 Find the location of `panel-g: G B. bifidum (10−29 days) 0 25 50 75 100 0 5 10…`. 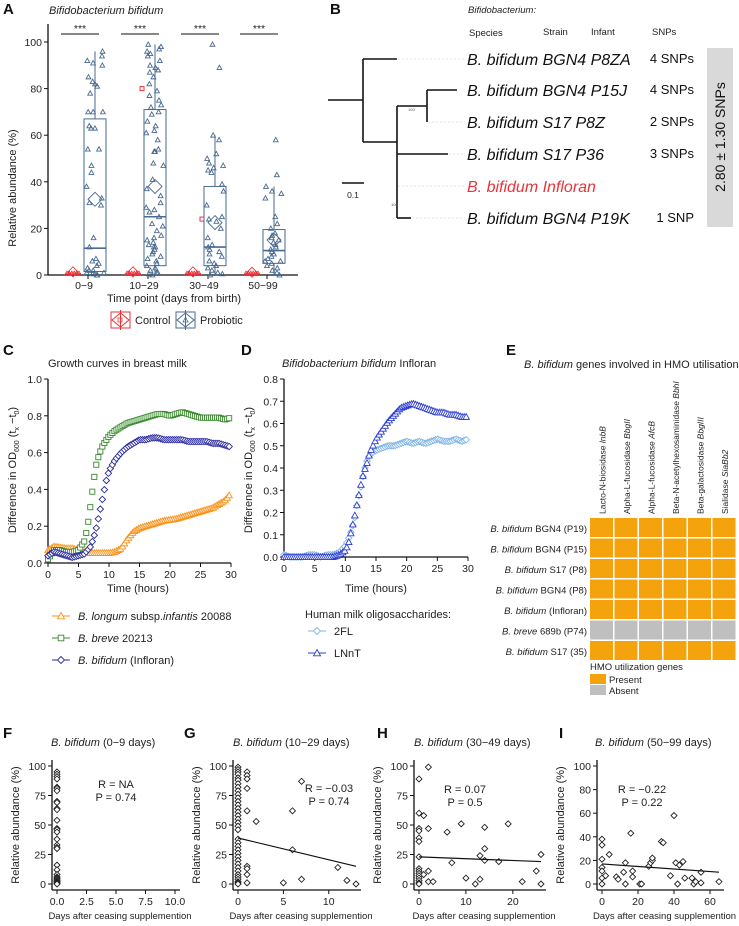

panel-g: G B. bifidum (10−29 days) 0 25 50 75 100 0 5 10… is located at coordinates (278, 823).